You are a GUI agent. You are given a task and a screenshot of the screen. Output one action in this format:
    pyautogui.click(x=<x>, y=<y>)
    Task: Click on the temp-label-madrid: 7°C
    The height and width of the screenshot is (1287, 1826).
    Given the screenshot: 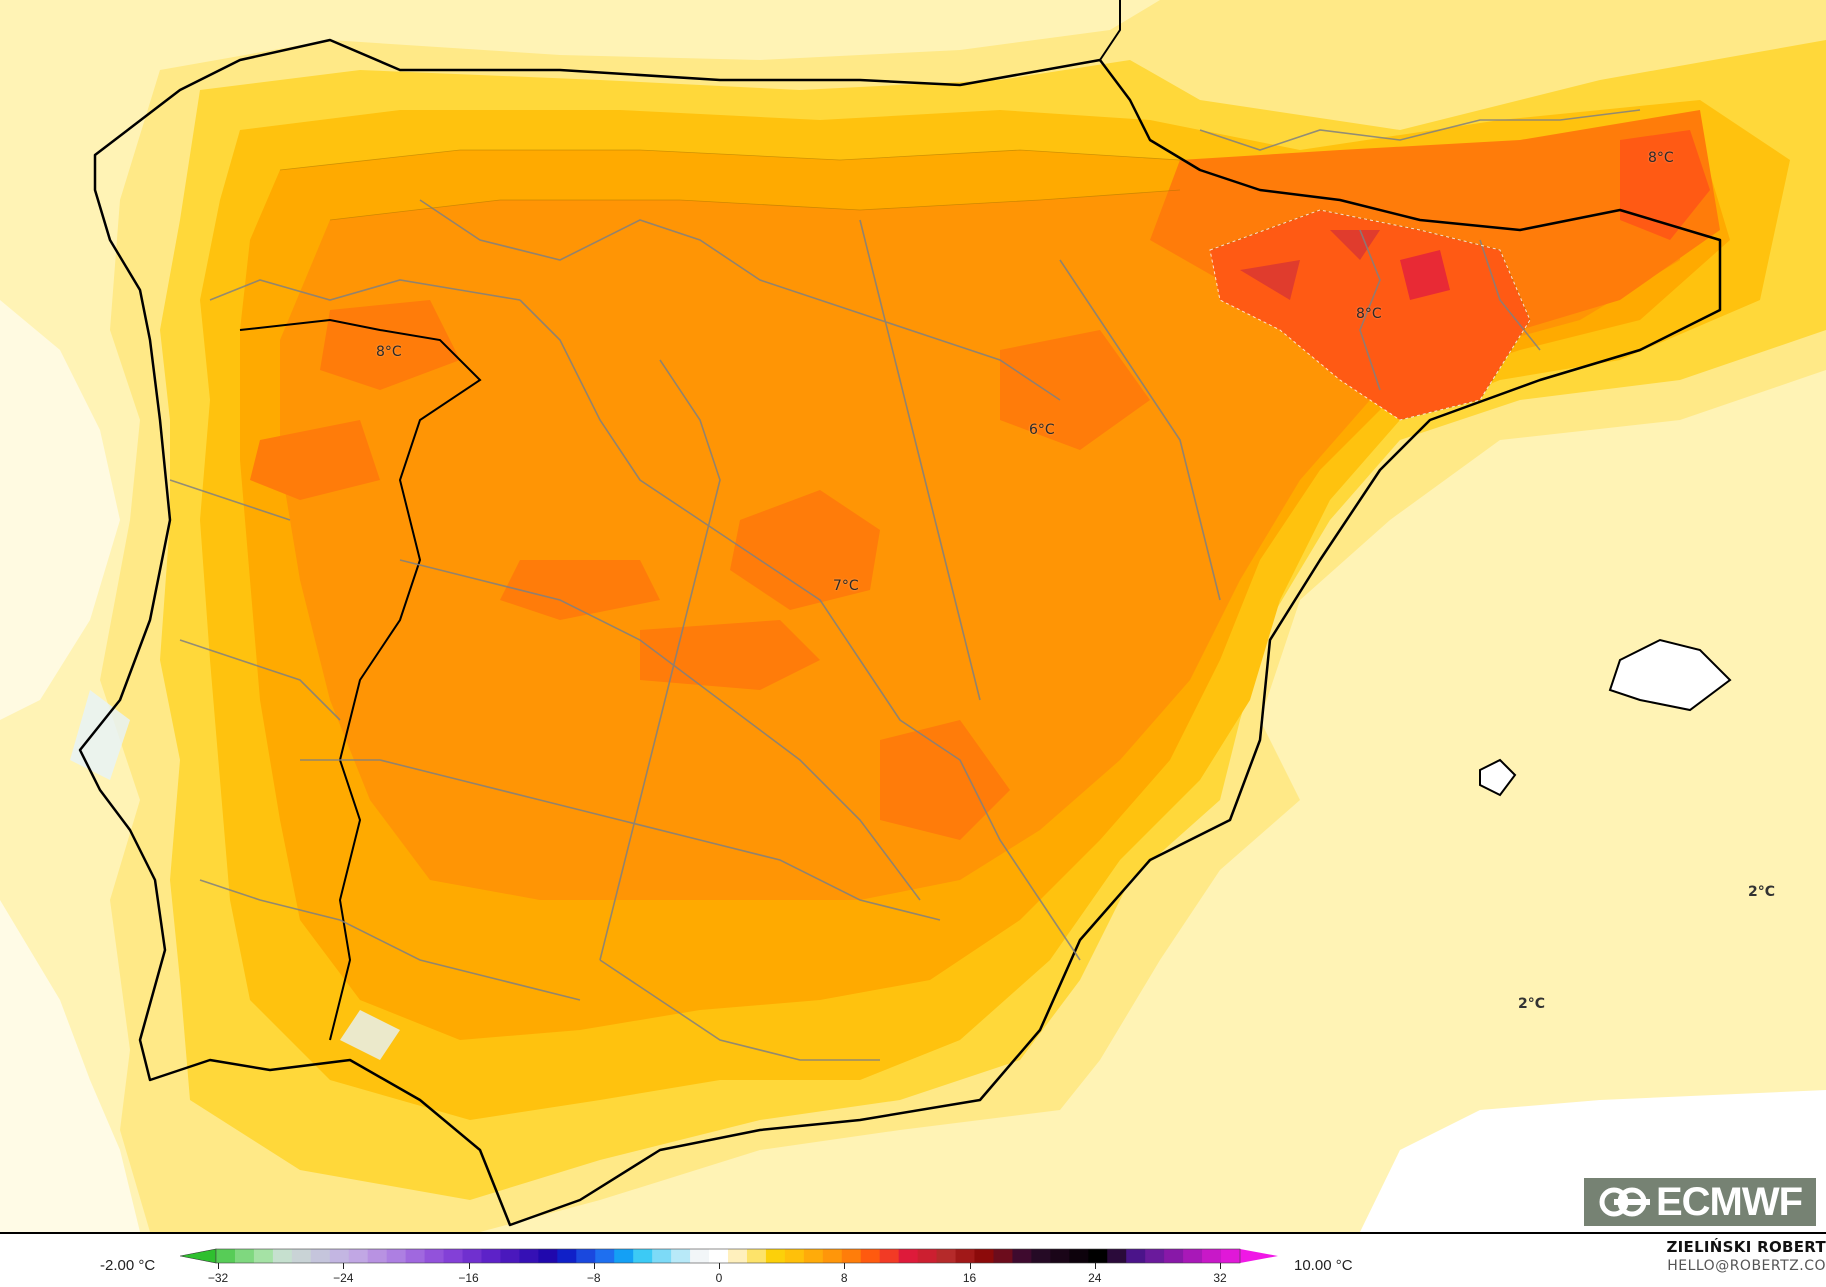 What is the action you would take?
    pyautogui.click(x=846, y=586)
    